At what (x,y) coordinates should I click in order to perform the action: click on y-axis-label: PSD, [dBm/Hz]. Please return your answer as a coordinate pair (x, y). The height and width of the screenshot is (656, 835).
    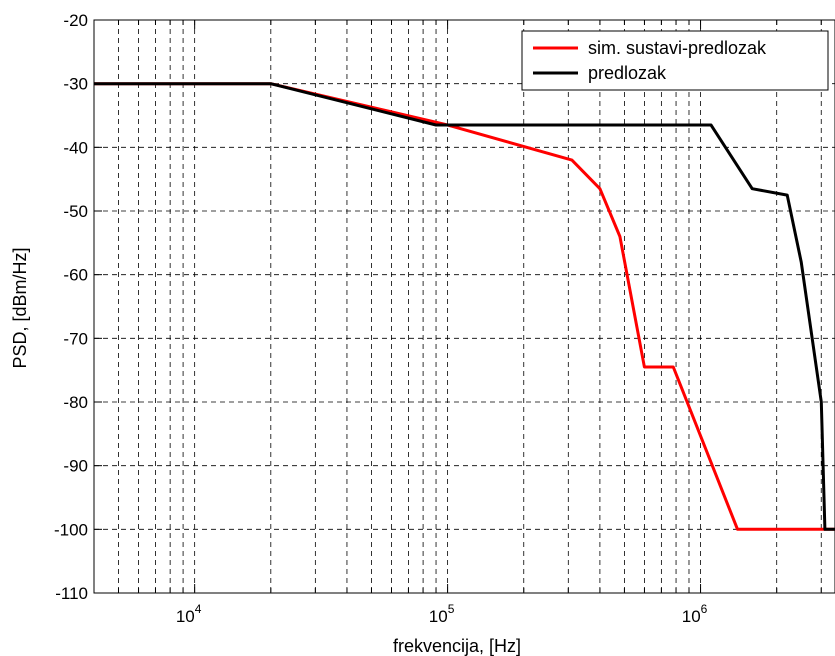
    Looking at the image, I should click on (20, 307).